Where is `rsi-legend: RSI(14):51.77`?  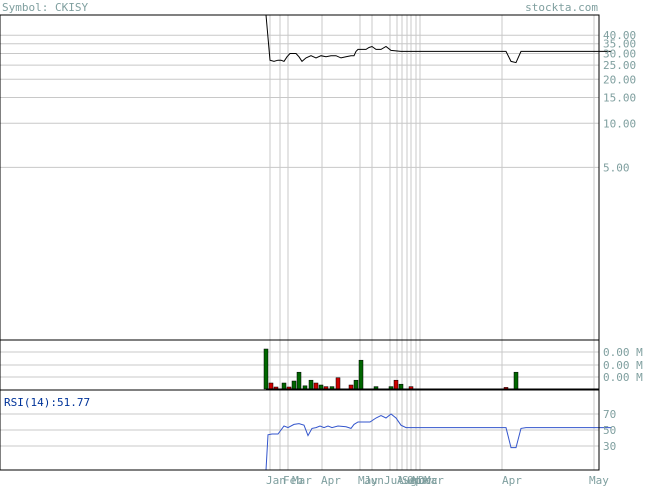
rsi-legend: RSI(14):51.77 is located at coordinates (47, 402).